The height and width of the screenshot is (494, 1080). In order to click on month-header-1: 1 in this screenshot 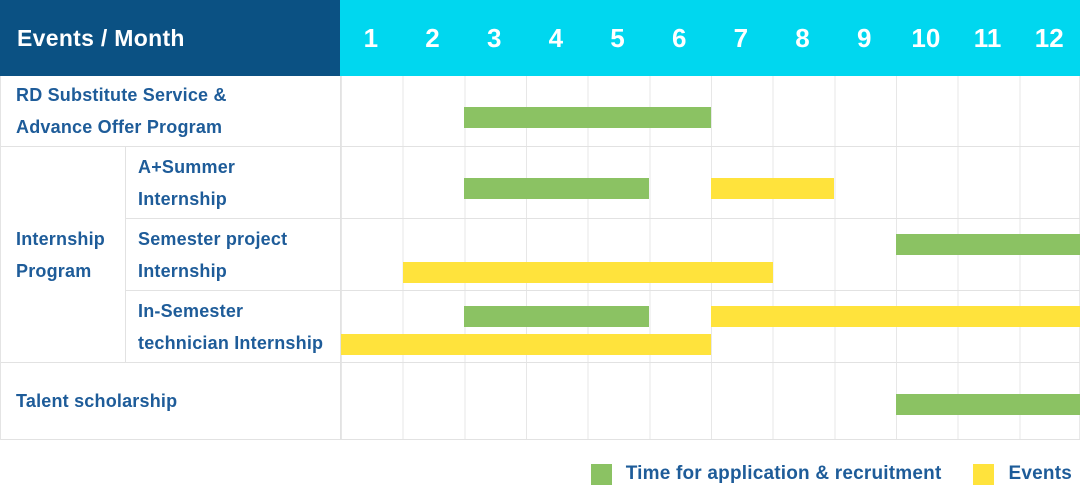, I will do `click(371, 37)`.